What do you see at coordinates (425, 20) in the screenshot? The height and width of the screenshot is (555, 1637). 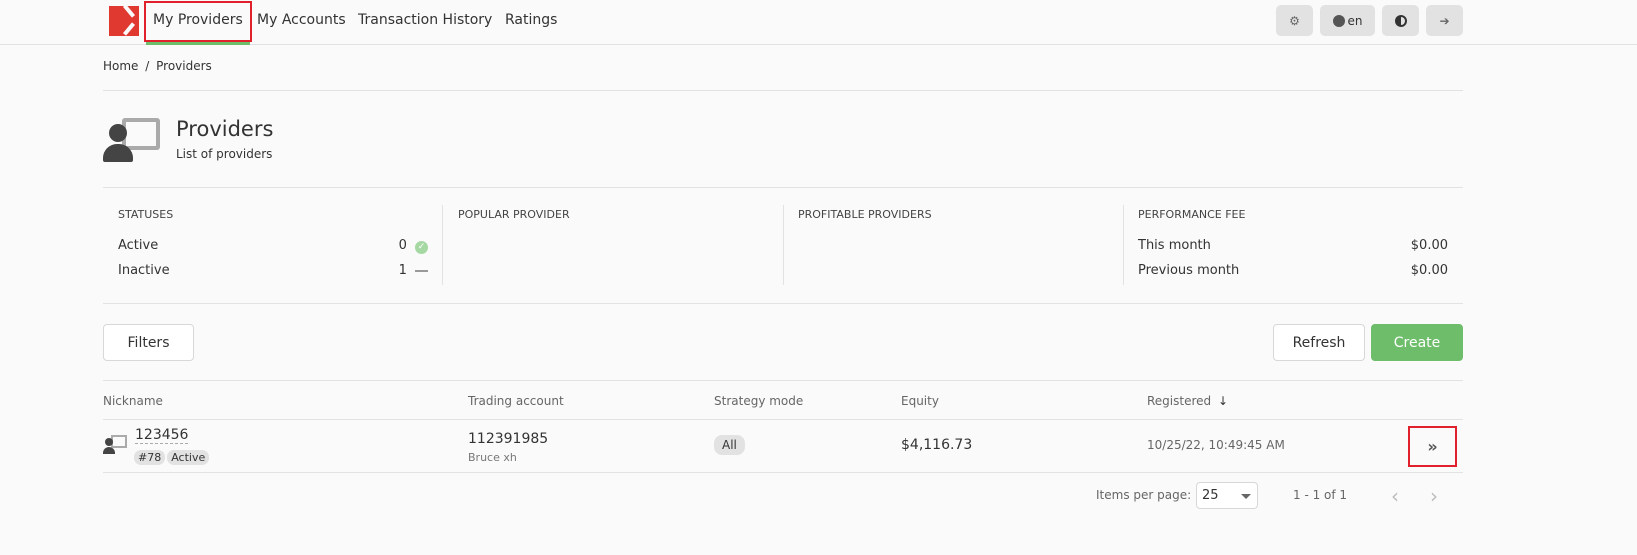 I see `nav-transaction-history: Transaction History` at bounding box center [425, 20].